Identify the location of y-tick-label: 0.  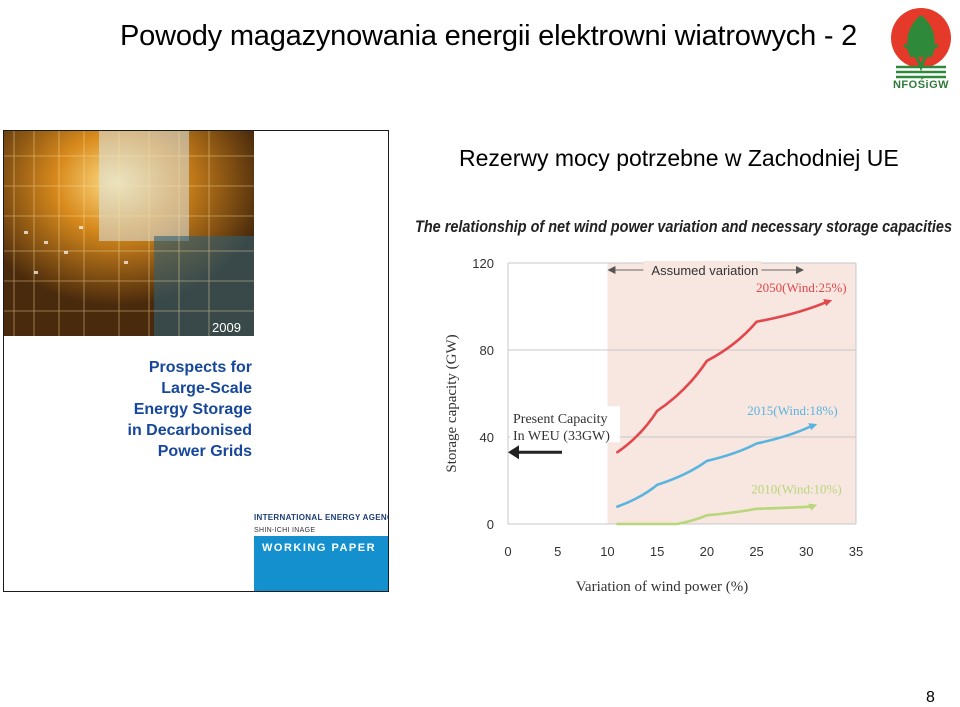
(490, 524).